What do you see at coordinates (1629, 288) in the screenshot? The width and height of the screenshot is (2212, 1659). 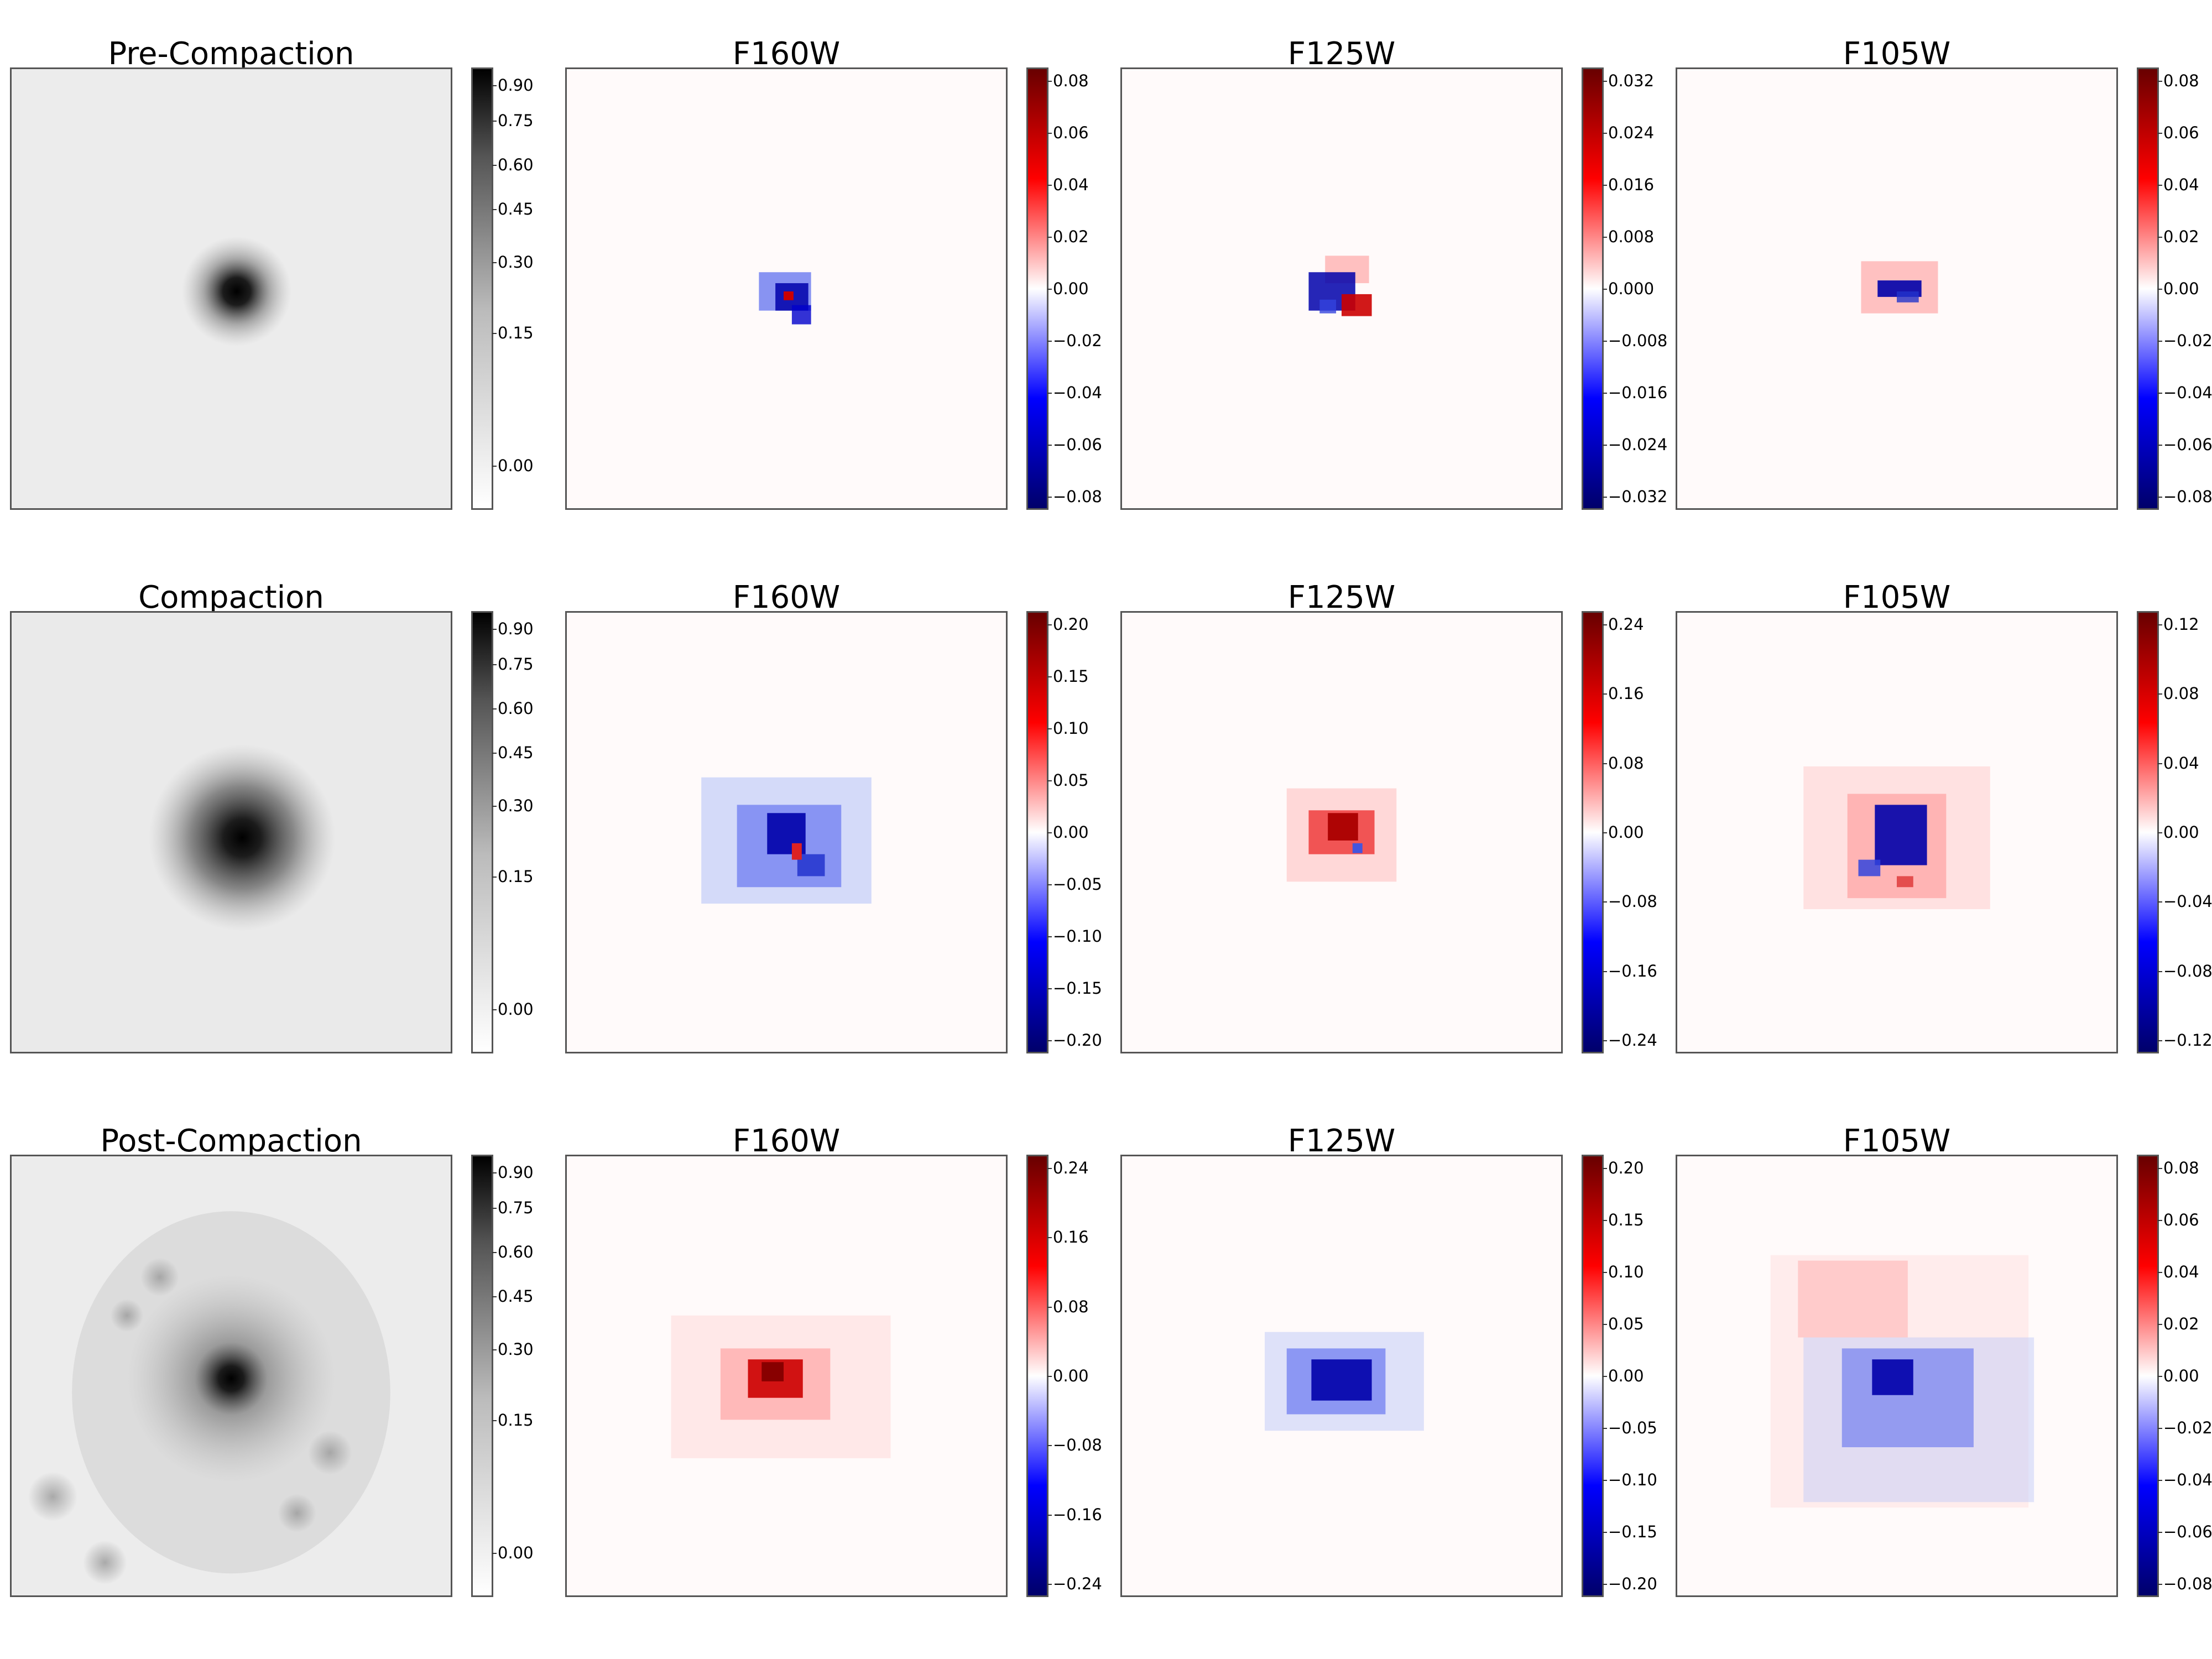 I see `colorbar-tick-label: 0.000` at bounding box center [1629, 288].